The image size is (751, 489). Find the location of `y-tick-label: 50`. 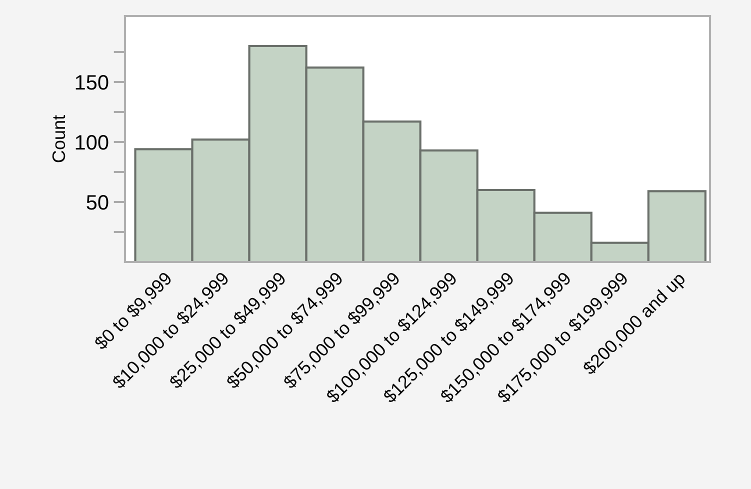

y-tick-label: 50 is located at coordinates (97, 202).